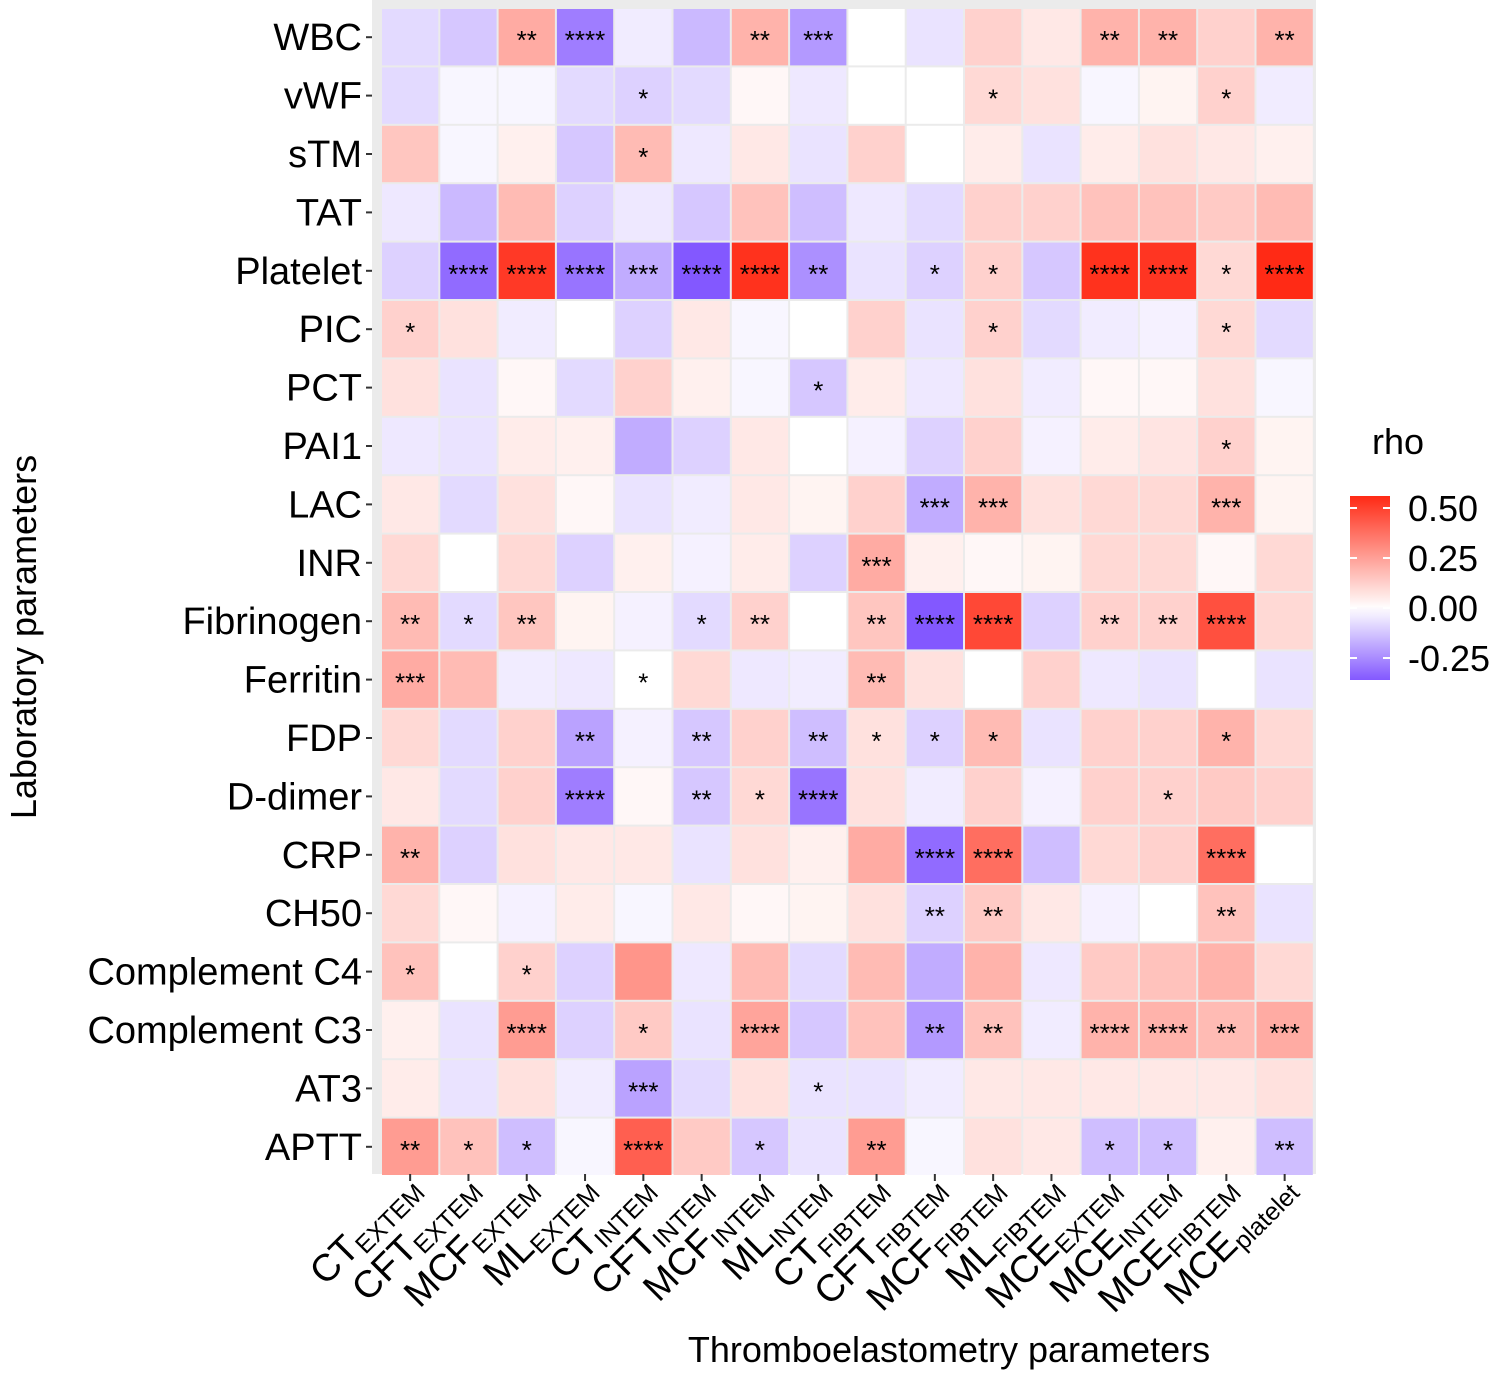  Describe the element at coordinates (325, 155) in the screenshot. I see `row-label: sTM` at that location.